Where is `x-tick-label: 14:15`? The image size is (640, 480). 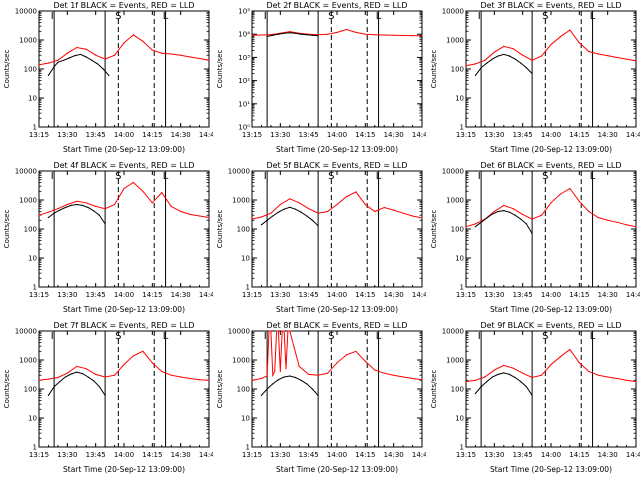 x-tick-label: 14:15 is located at coordinates (366, 135).